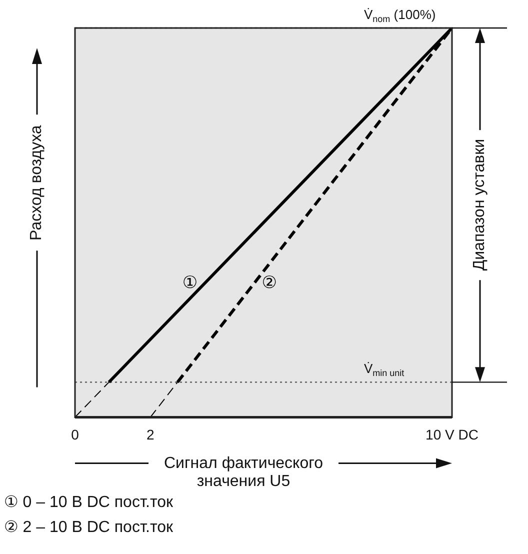  I want to click on x-tick-label: 10 V DC, so click(452, 434).